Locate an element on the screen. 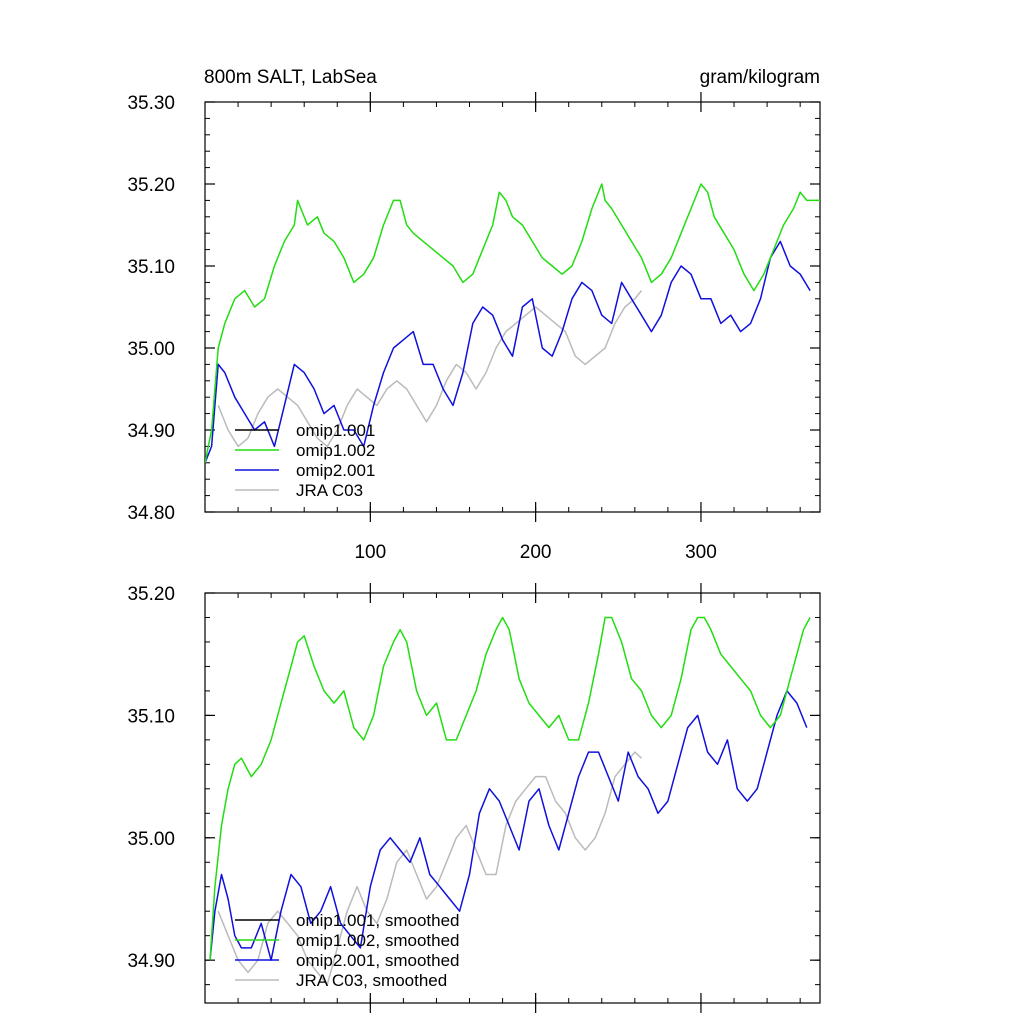  legend-label: JRA C03 is located at coordinates (329, 490).